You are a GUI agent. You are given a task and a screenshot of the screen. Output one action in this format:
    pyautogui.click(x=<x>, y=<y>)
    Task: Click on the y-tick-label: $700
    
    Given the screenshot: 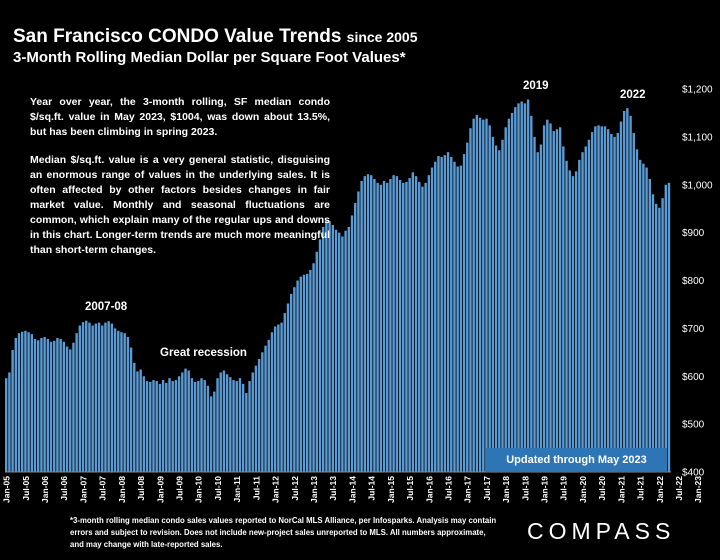 What is the action you would take?
    pyautogui.click(x=693, y=329)
    